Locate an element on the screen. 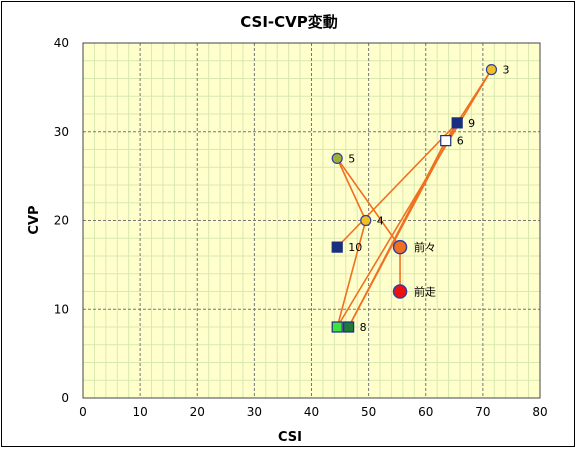  x-tick-label: 60 is located at coordinates (425, 412).